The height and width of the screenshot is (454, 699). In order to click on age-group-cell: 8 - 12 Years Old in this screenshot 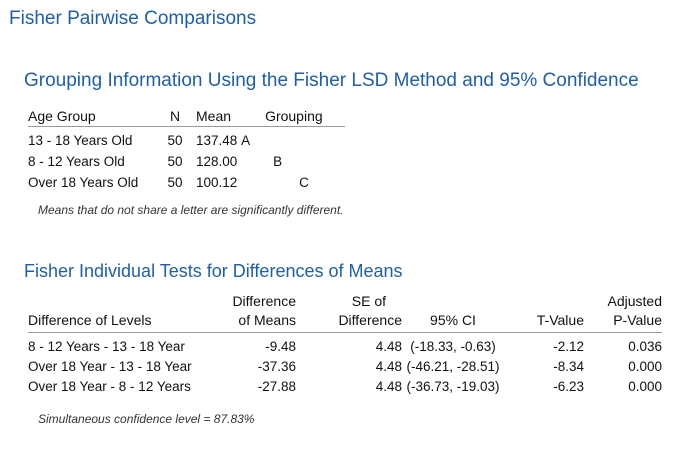, I will do `click(76, 161)`.